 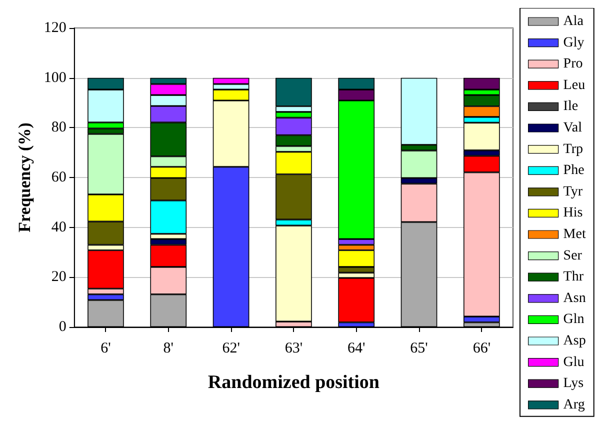 What do you see at coordinates (574, 85) in the screenshot?
I see `legend-label: Leu` at bounding box center [574, 85].